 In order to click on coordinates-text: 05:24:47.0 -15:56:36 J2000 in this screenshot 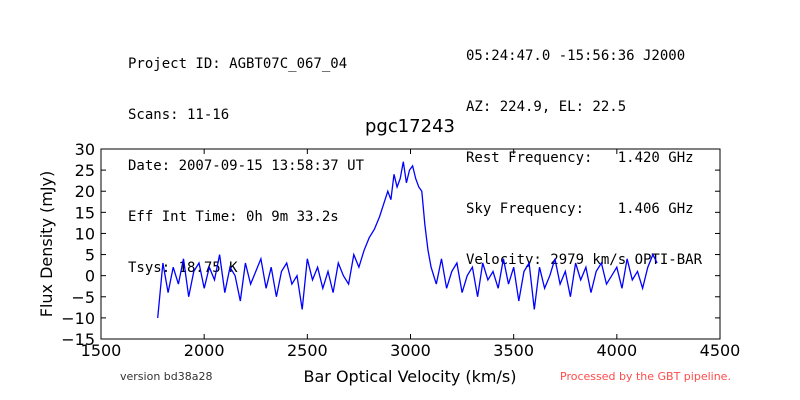, I will do `click(576, 56)`.